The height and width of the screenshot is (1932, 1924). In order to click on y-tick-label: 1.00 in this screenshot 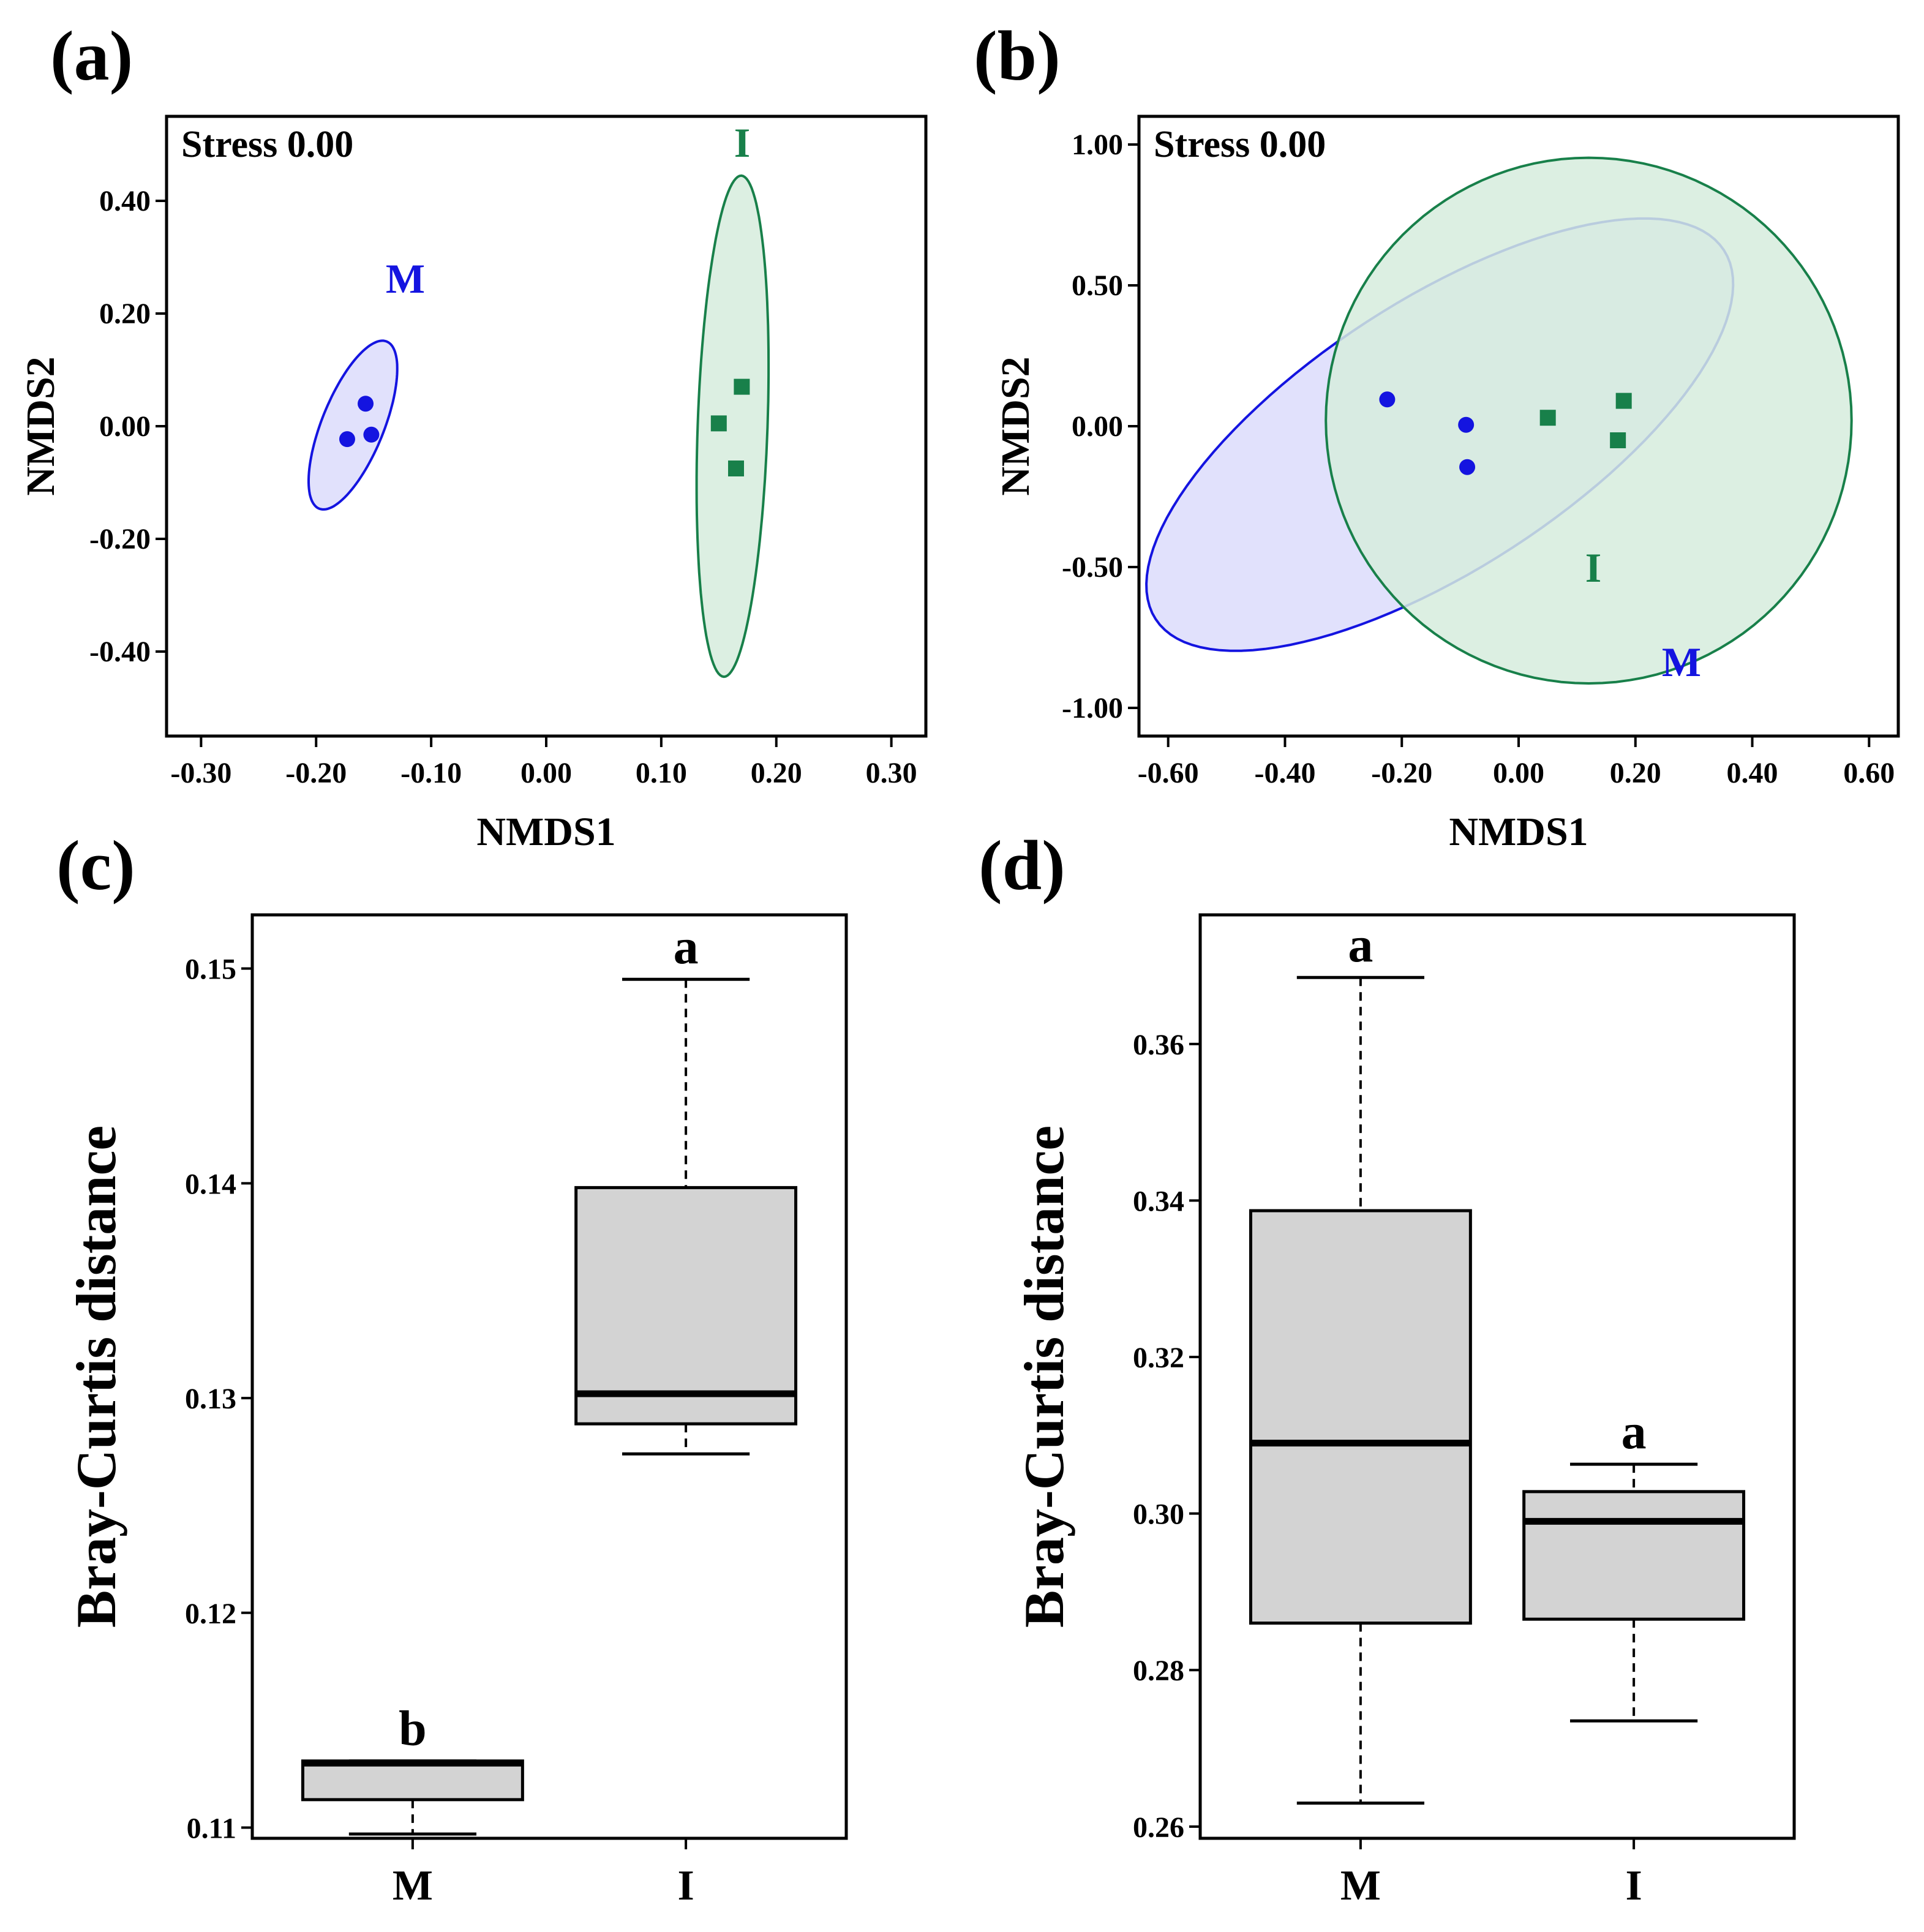, I will do `click(1097, 145)`.